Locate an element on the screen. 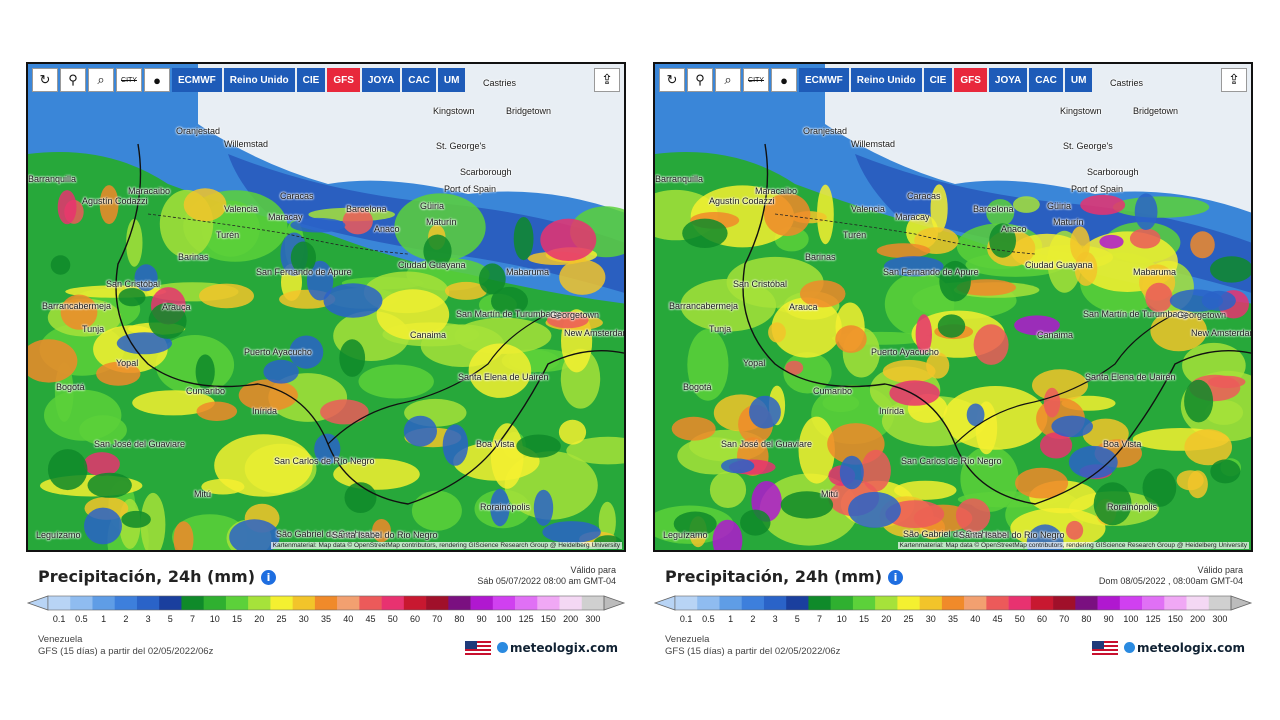 The width and height of the screenshot is (1280, 720). place-label: Valencia is located at coordinates (868, 209).